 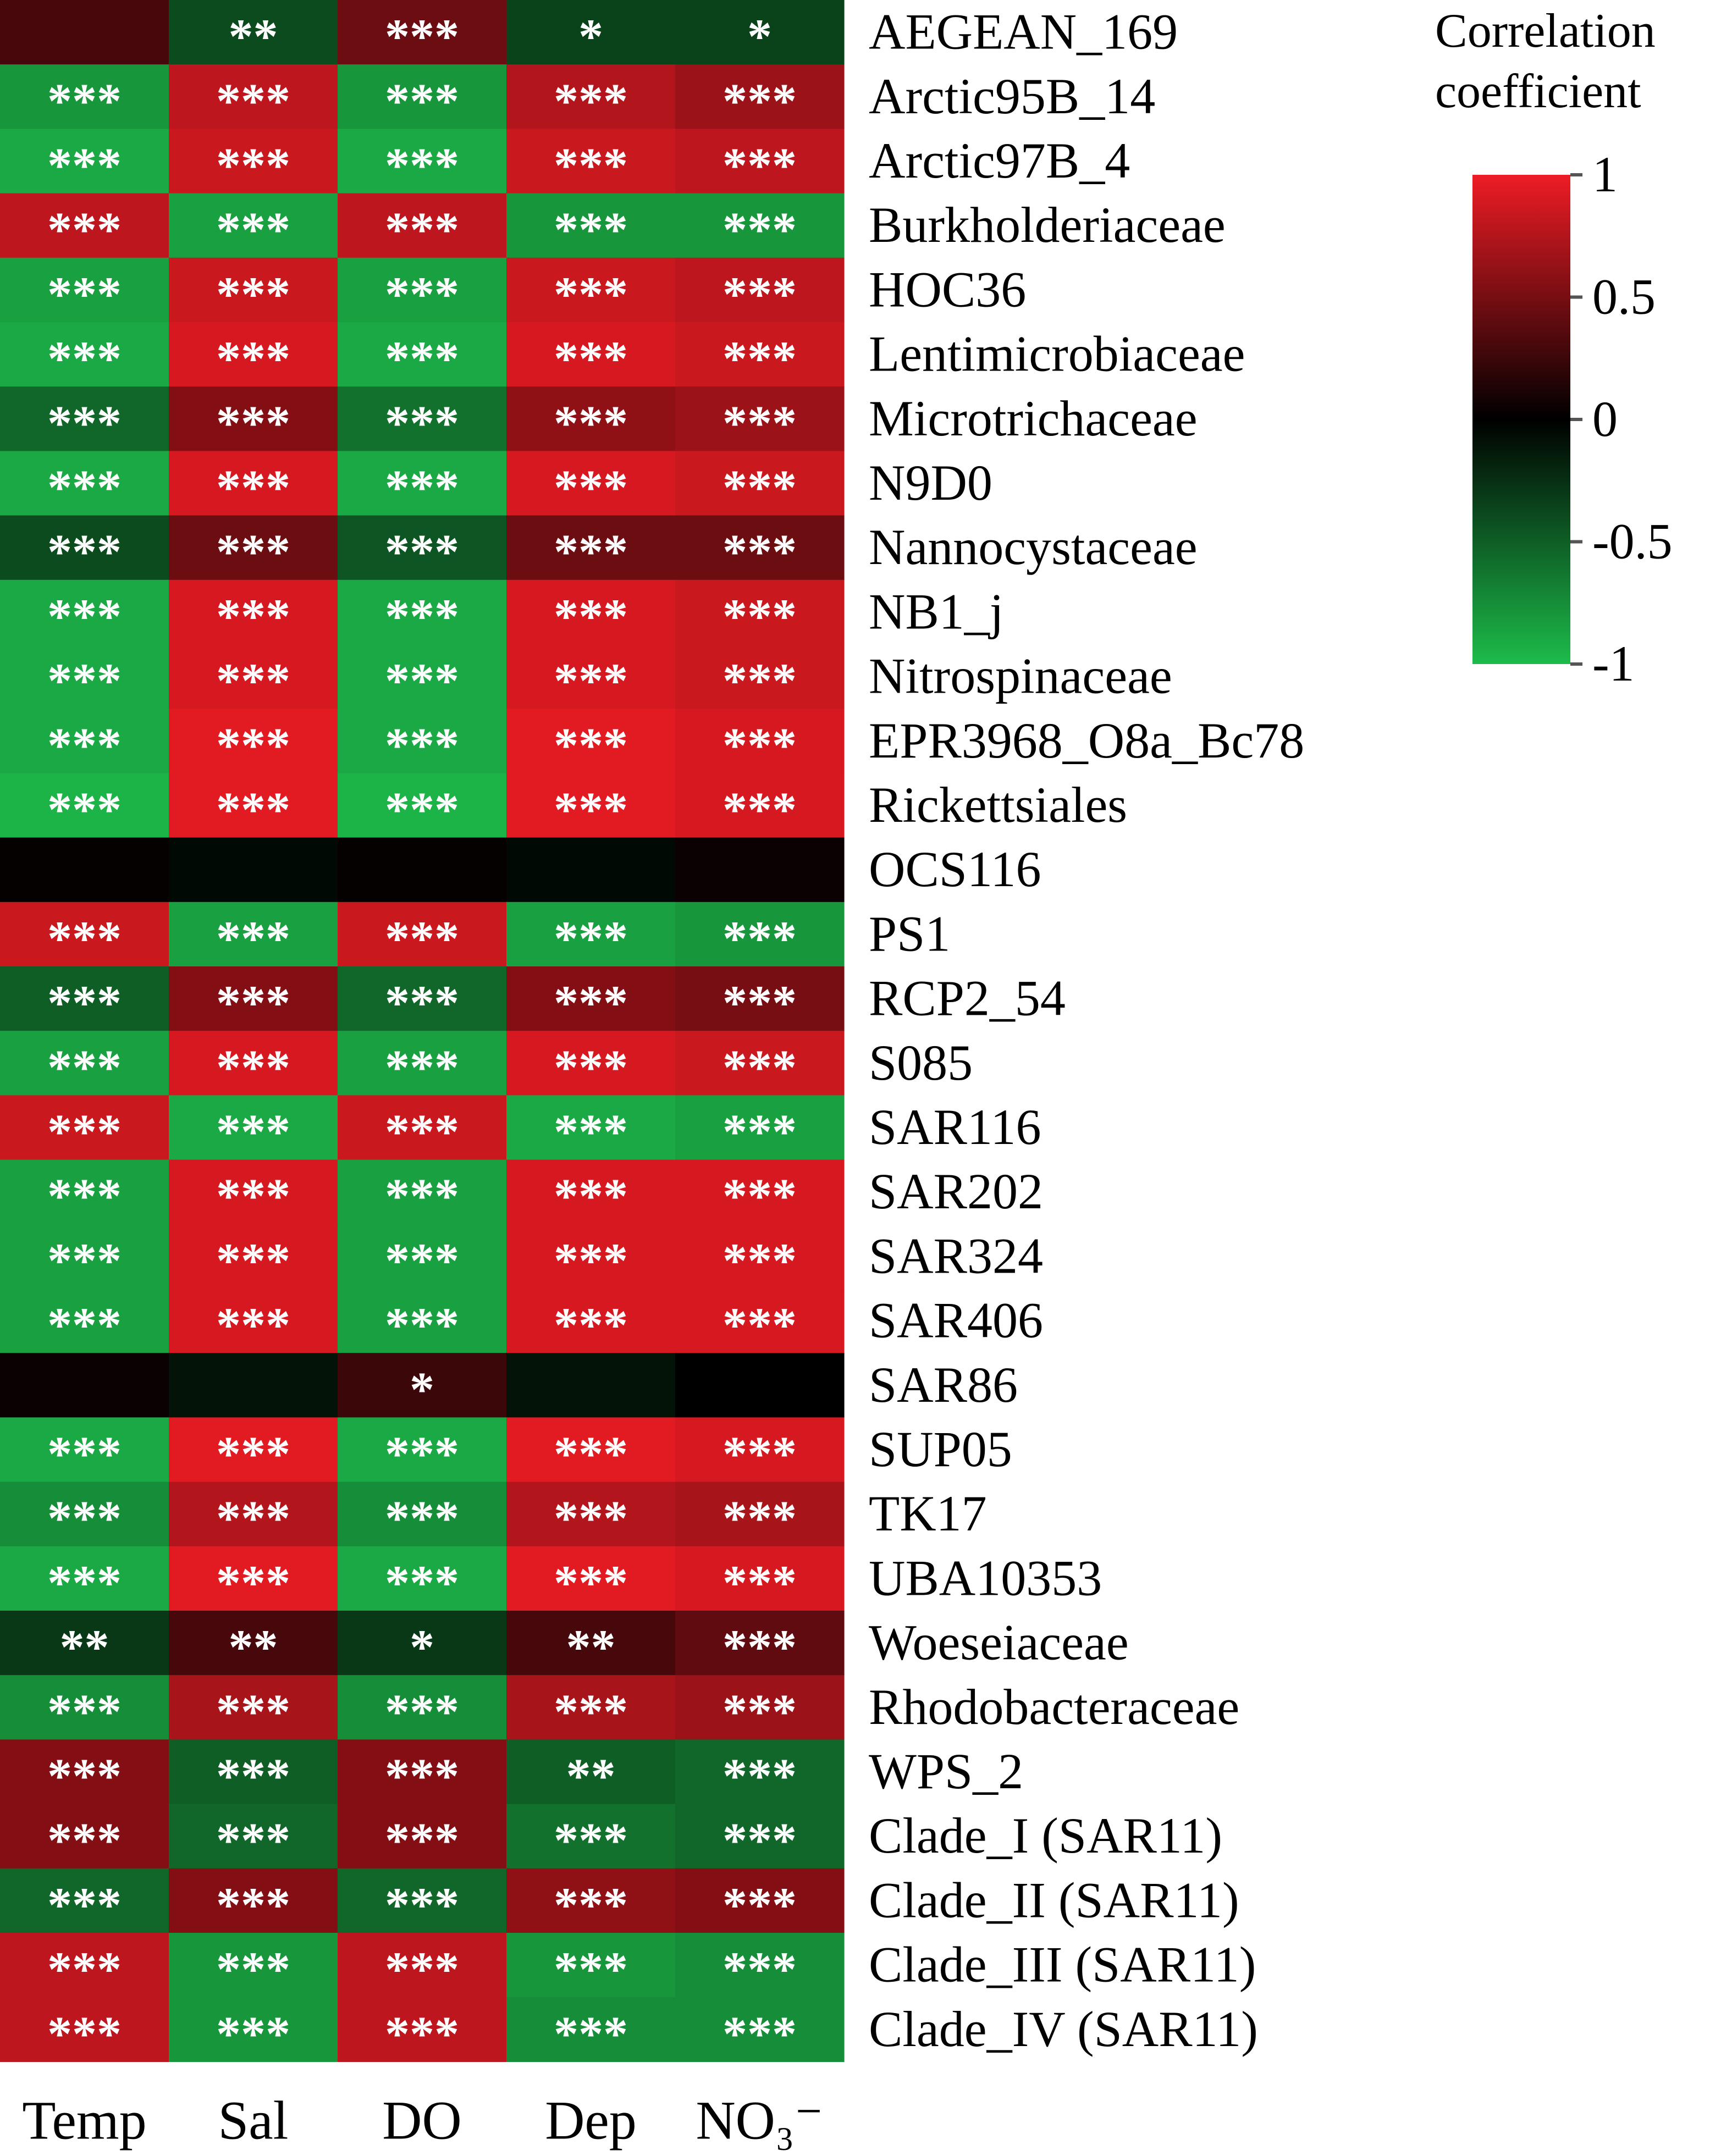 I want to click on significance-mark: *, so click(x=422, y=1648).